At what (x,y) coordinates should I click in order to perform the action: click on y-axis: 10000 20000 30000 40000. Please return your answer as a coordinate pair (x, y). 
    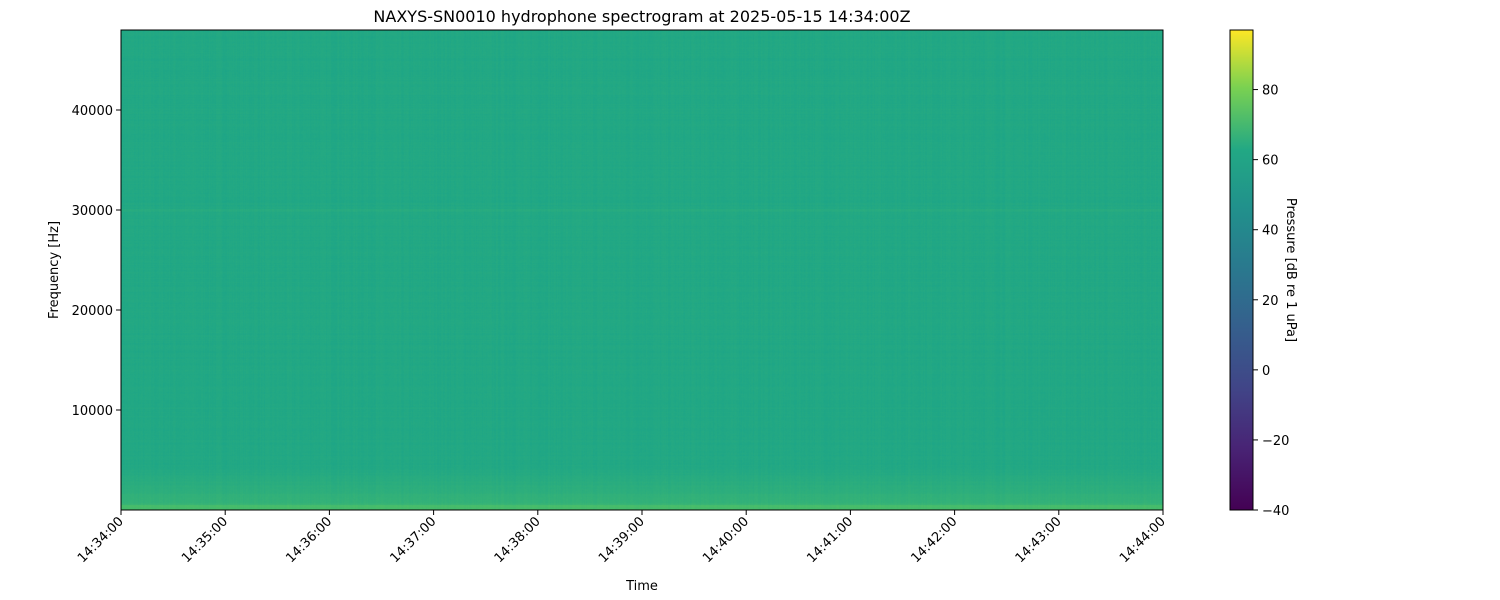
    Looking at the image, I should click on (96, 261).